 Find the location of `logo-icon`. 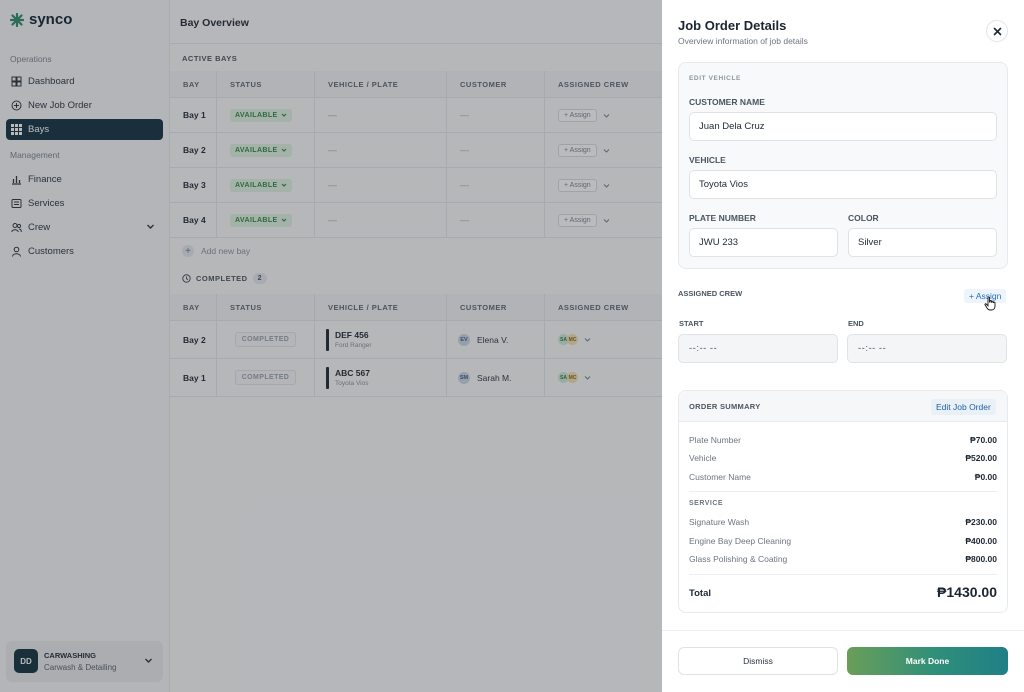

logo-icon is located at coordinates (17, 19).